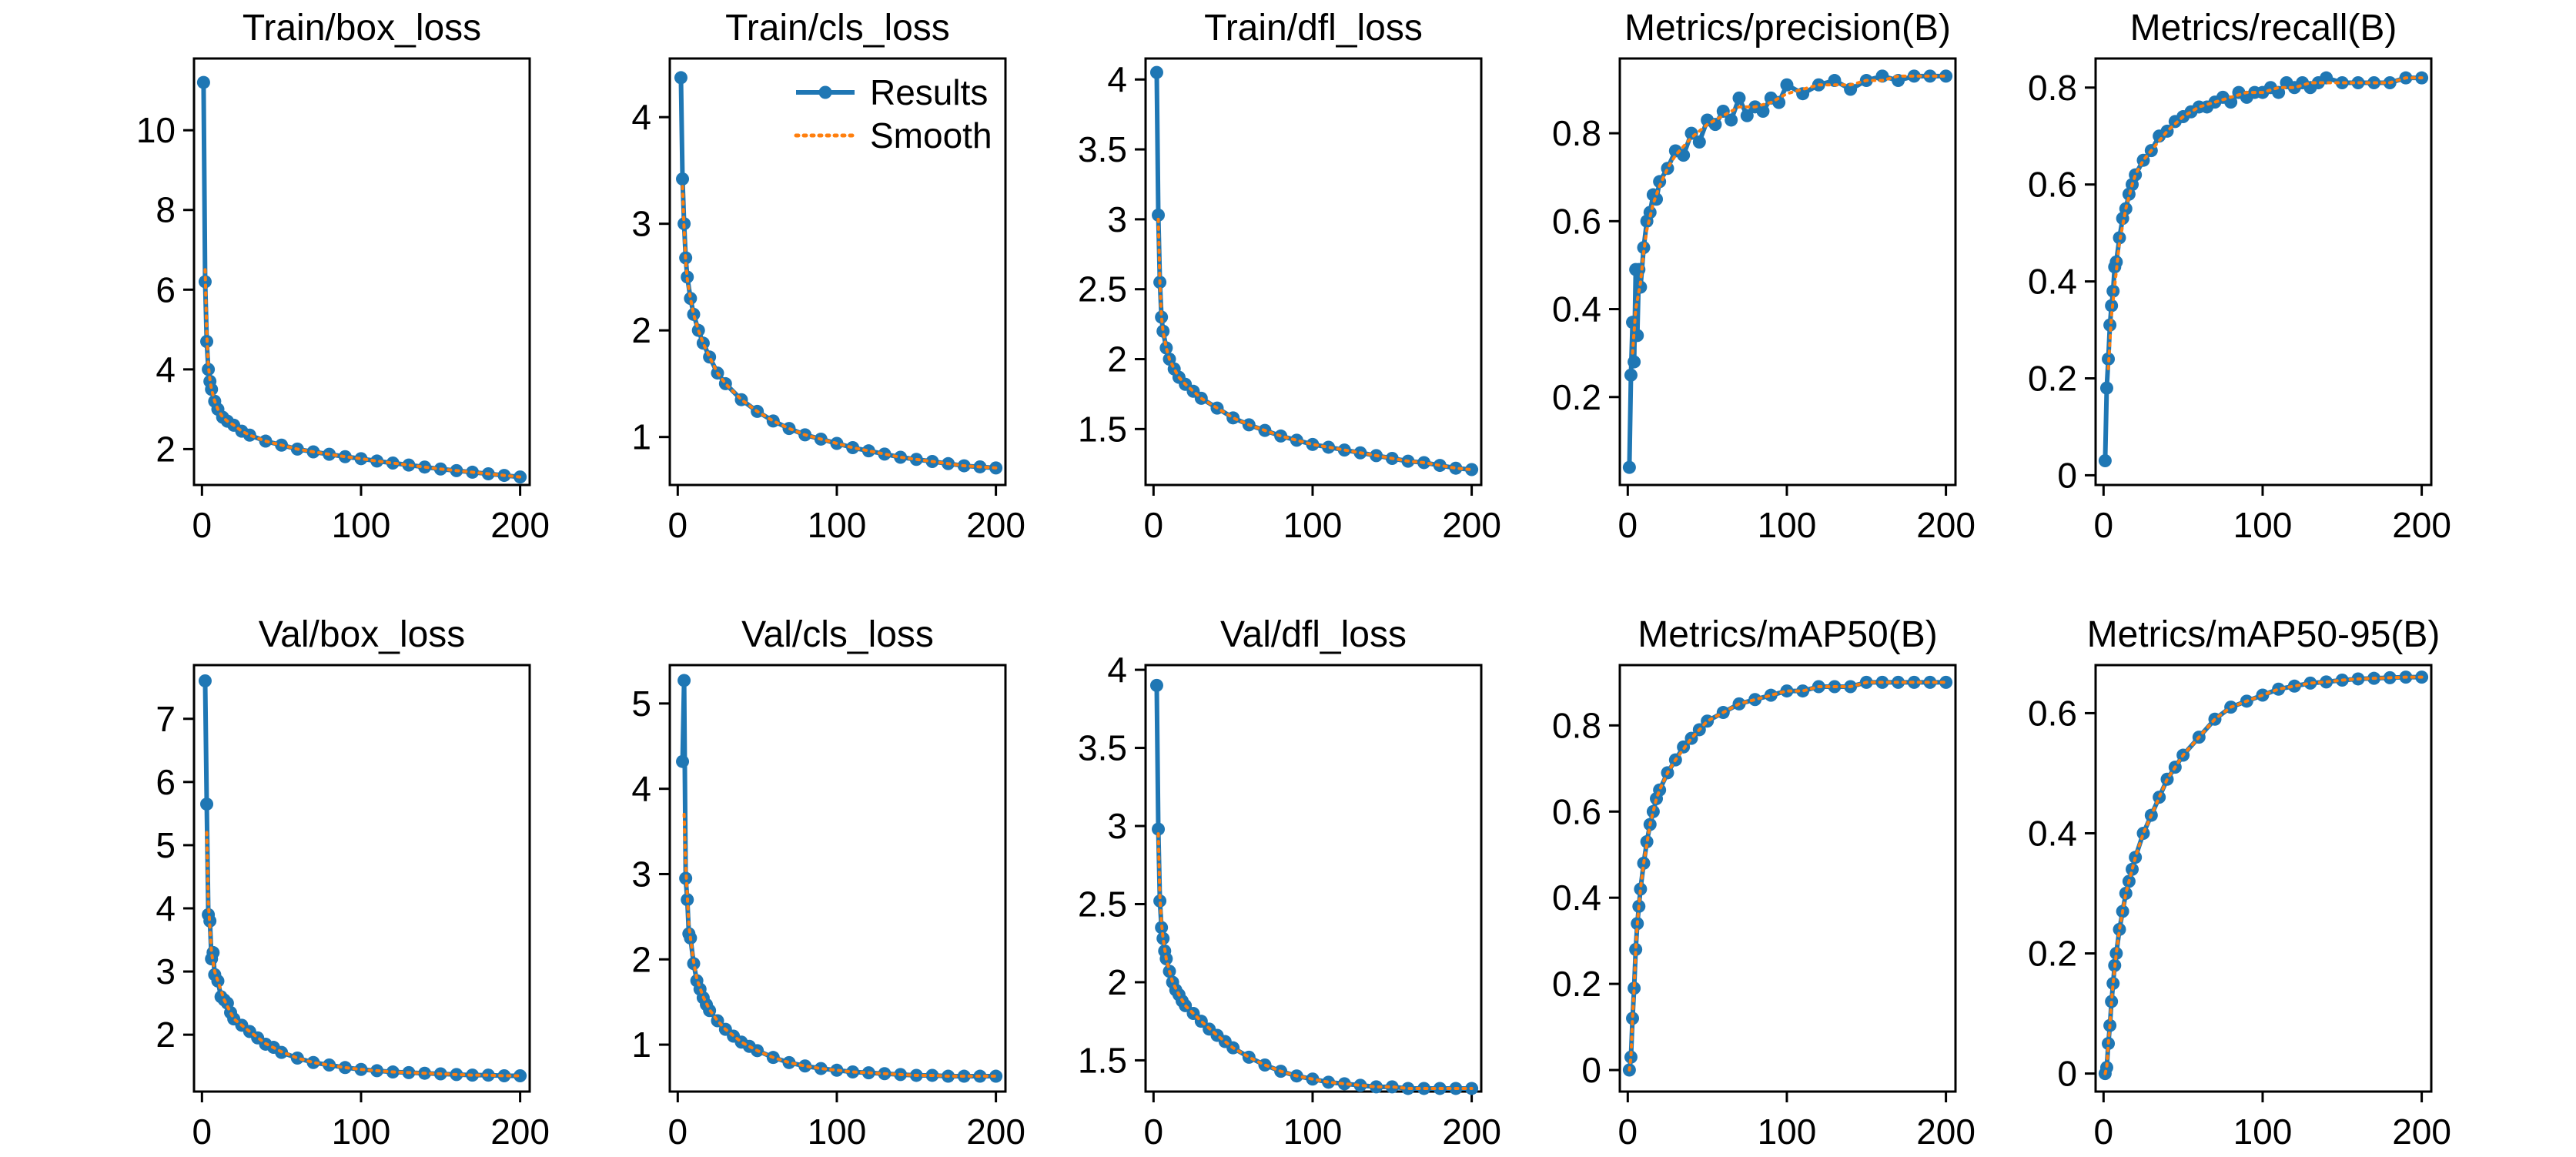 The image size is (2576, 1157). I want to click on panel-5: Metrics/recall(B) 0 0.2 0.4 0.6 0.8 0 100 200, so click(2240, 276).